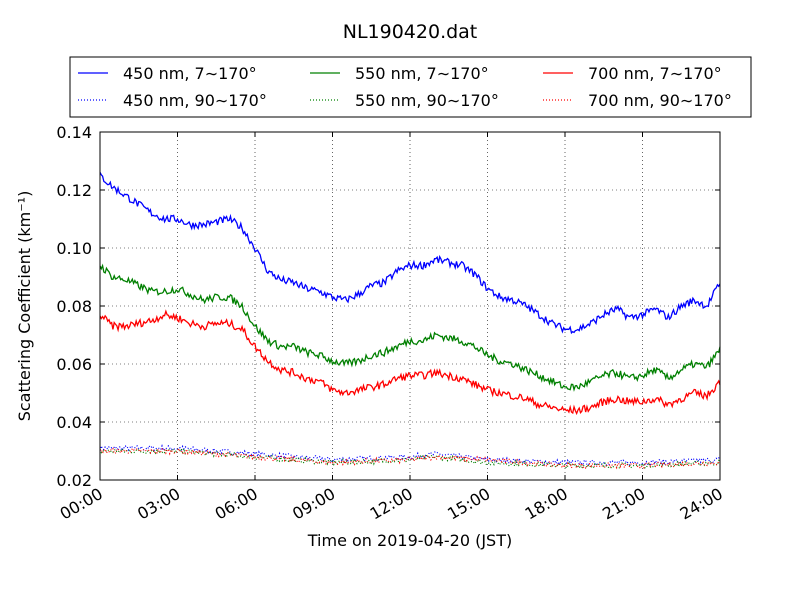 The height and width of the screenshot is (600, 800). What do you see at coordinates (24, 306) in the screenshot?
I see `y-axis-label: Scattering Coefficient (km⁻¹)` at bounding box center [24, 306].